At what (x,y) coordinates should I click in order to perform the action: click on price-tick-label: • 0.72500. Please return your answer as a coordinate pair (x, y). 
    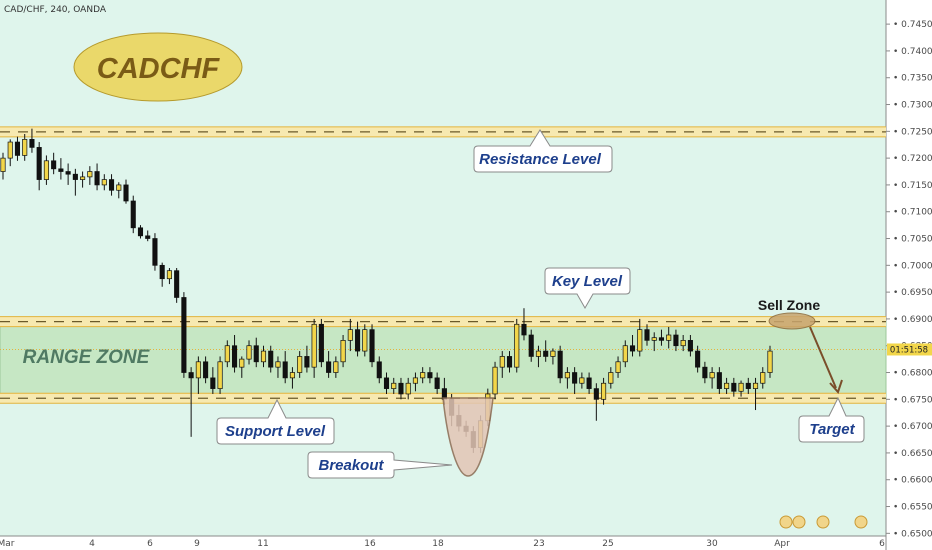
    Looking at the image, I should click on (912, 132).